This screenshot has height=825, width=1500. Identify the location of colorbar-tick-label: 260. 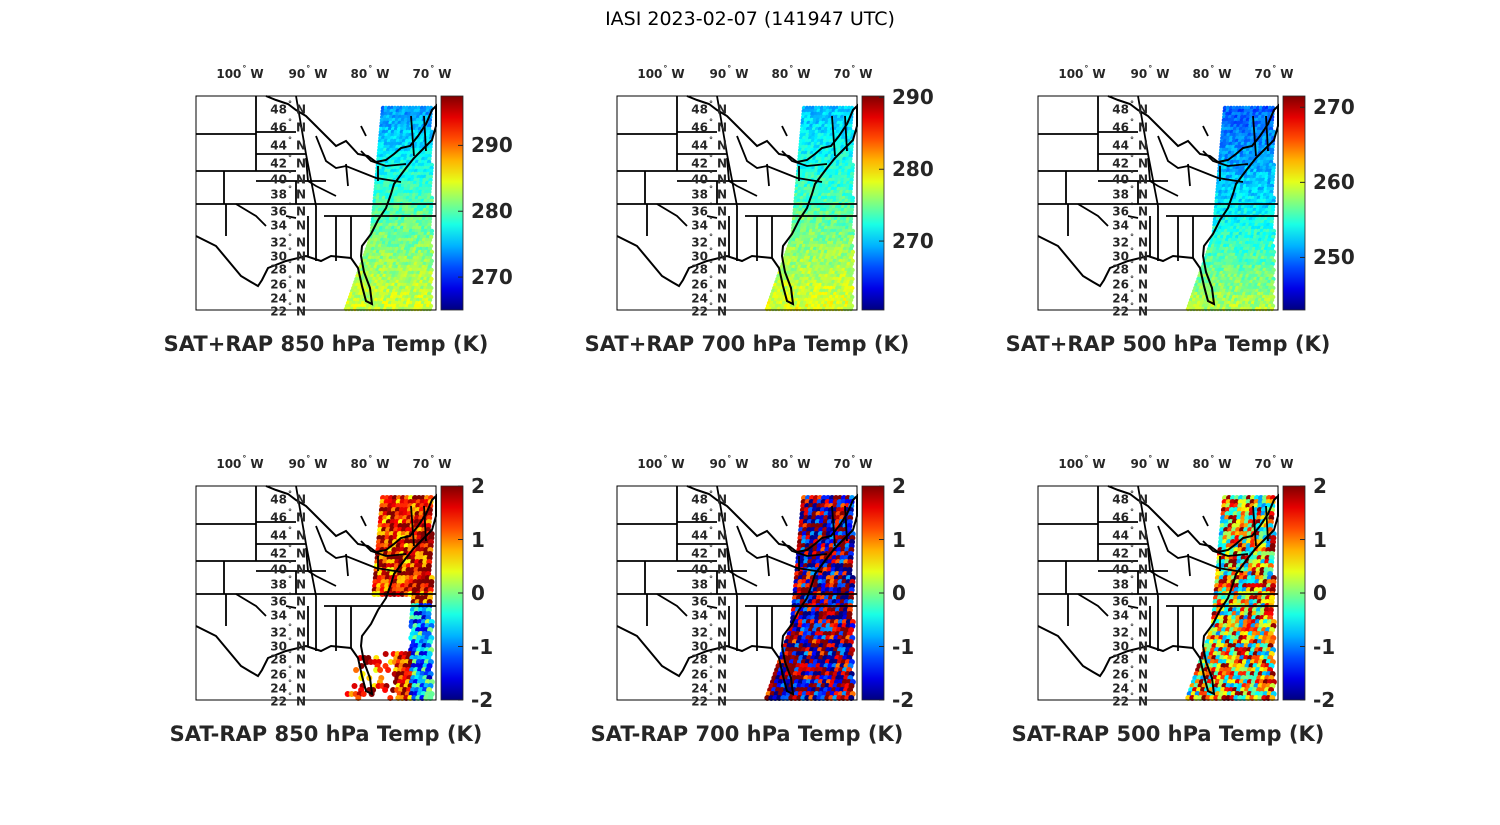
(1334, 182).